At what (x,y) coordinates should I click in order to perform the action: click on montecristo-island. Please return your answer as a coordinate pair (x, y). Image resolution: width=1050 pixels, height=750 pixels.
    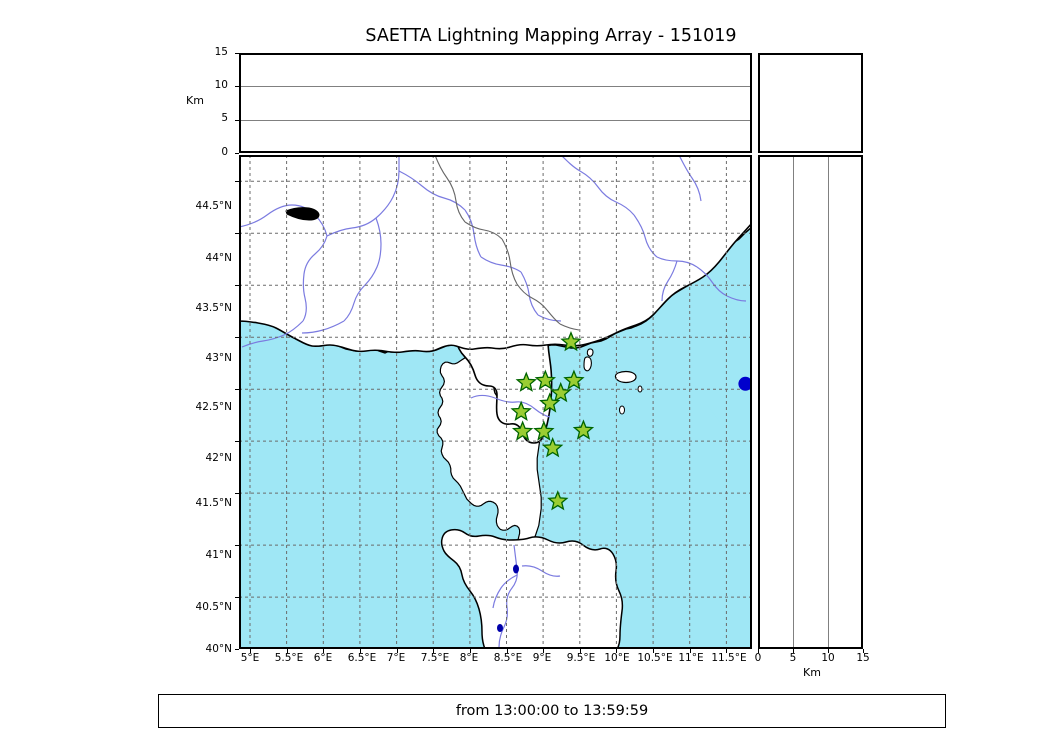
    Looking at the image, I should click on (622, 410).